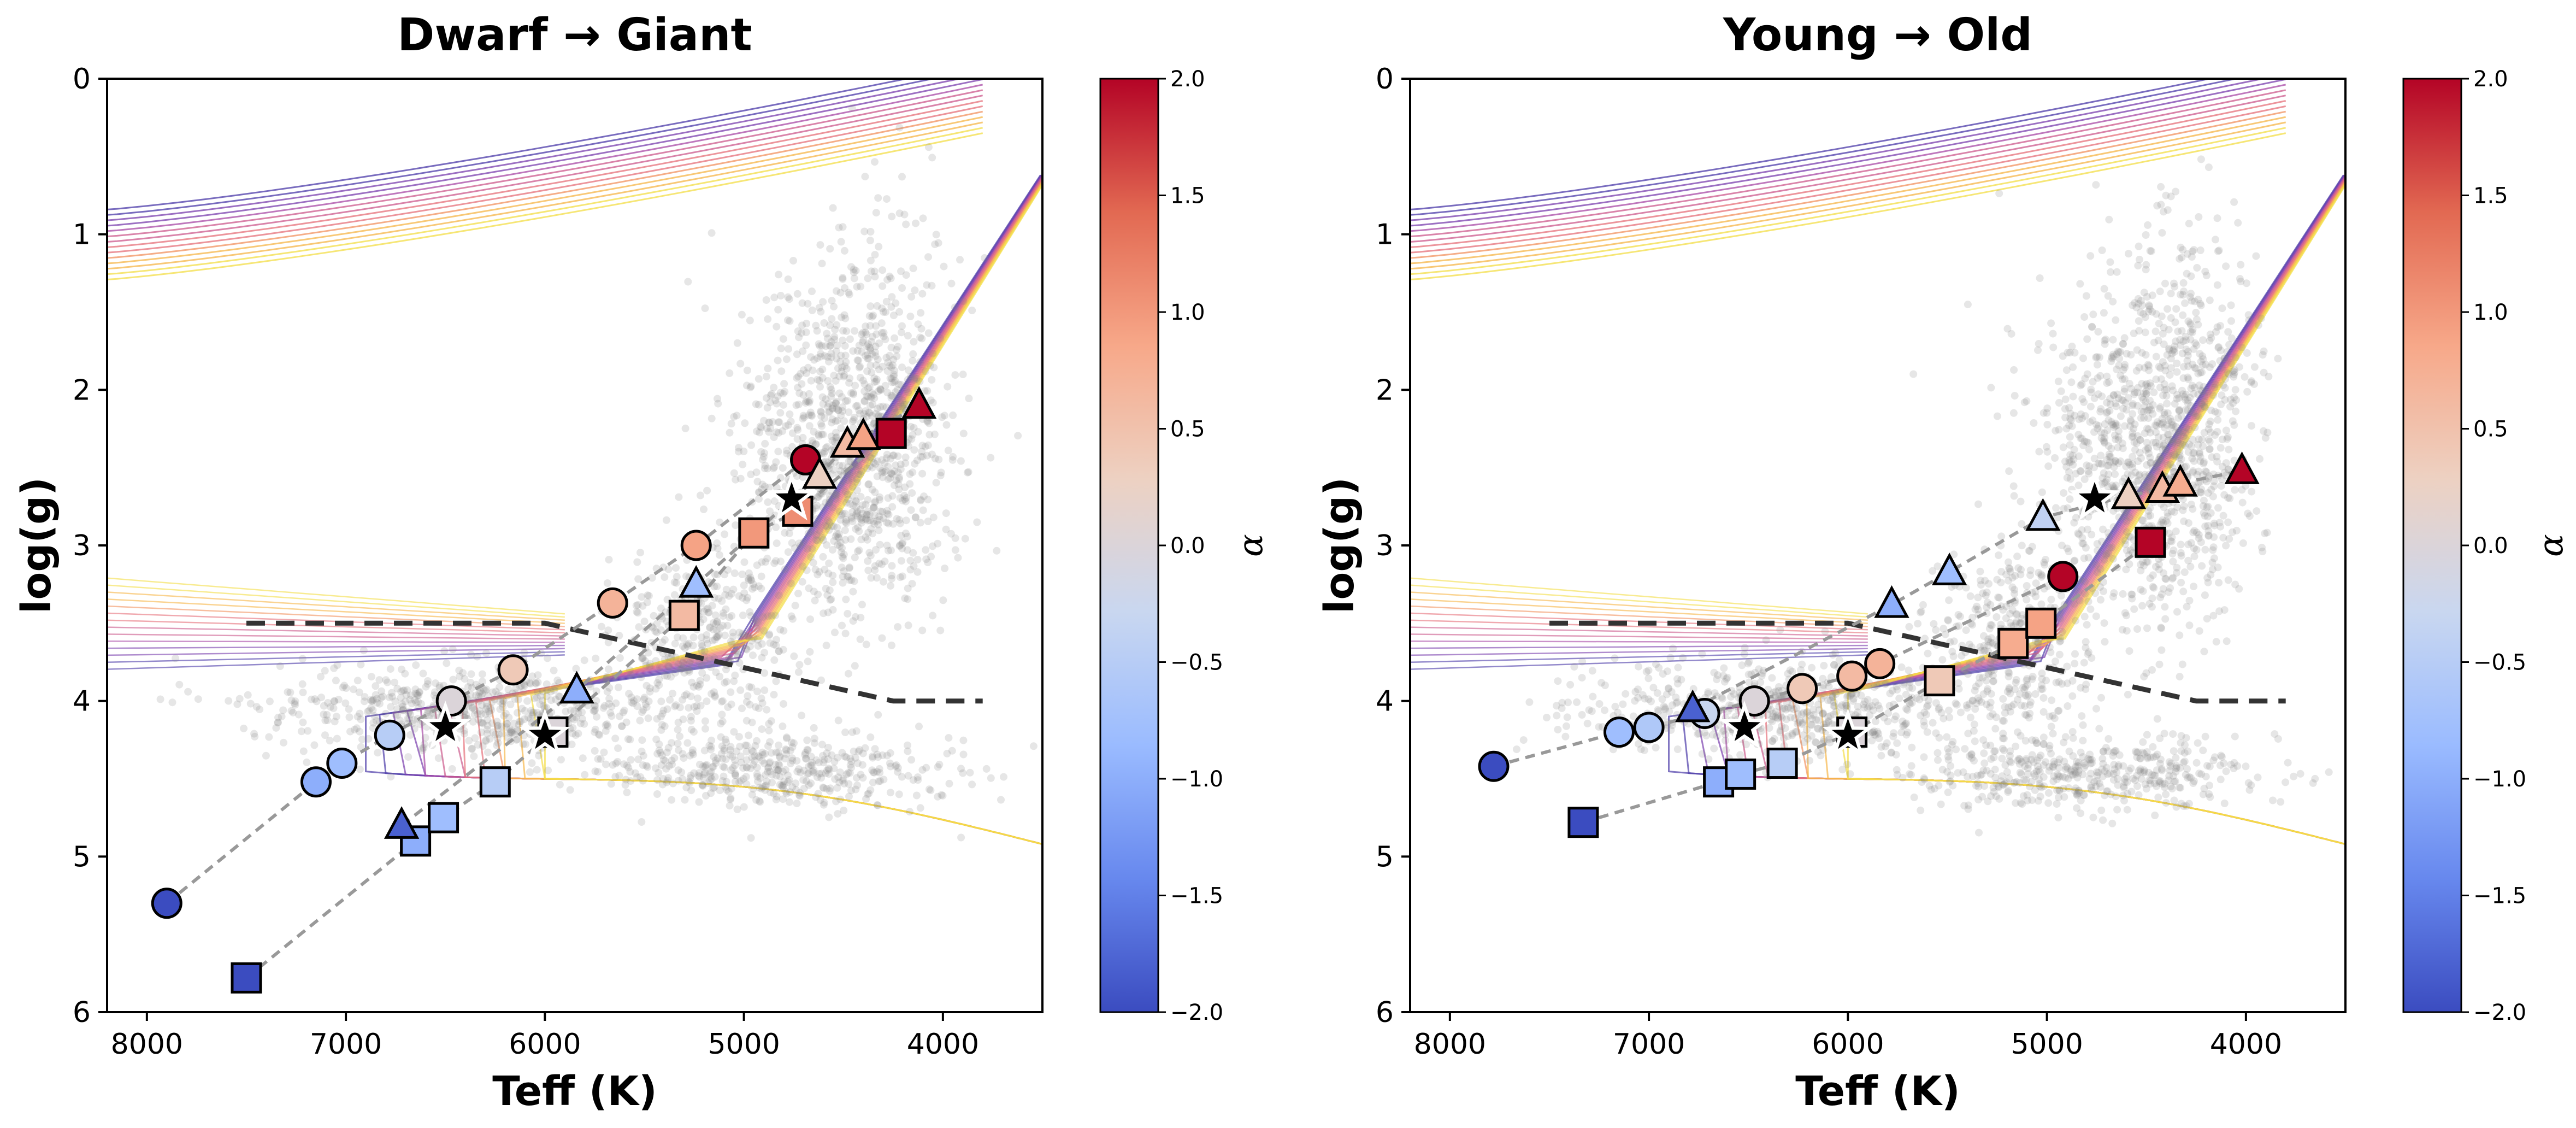  What do you see at coordinates (82, 701) in the screenshot?
I see `y-tick-label: 4` at bounding box center [82, 701].